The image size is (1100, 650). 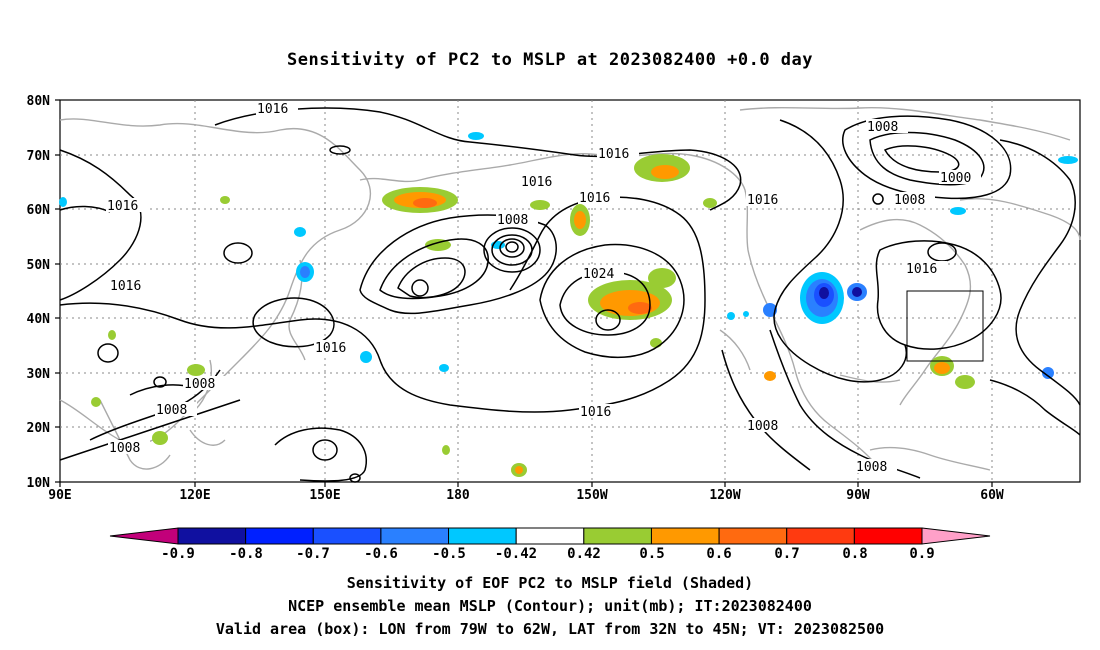 I want to click on colorbar, so click(x=550, y=536).